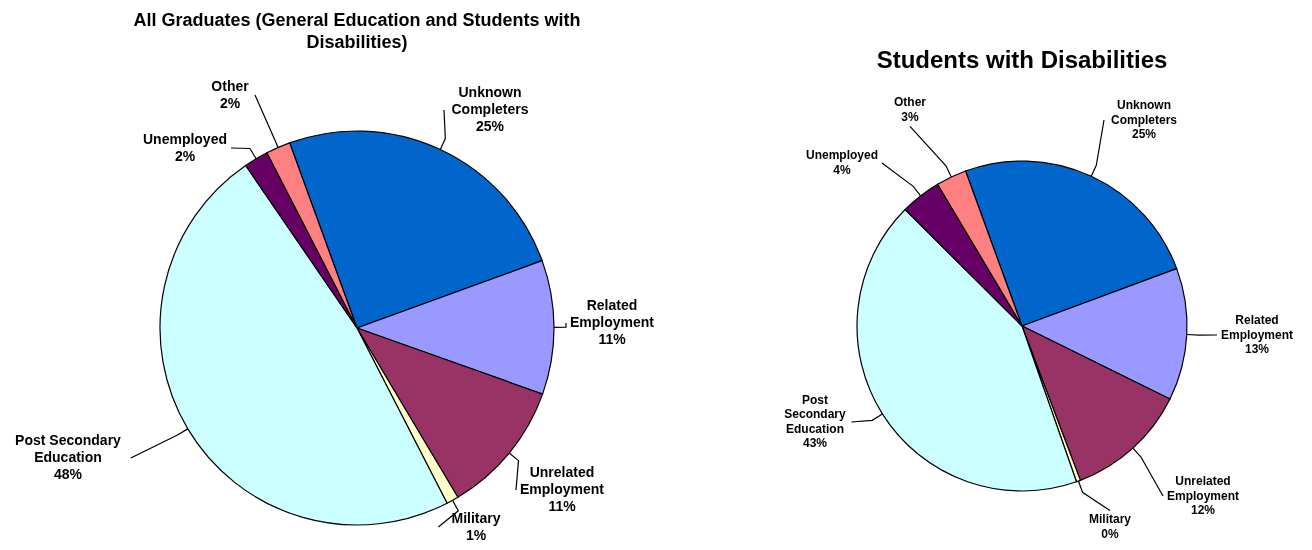 Image resolution: width=1312 pixels, height=550 pixels. What do you see at coordinates (1203, 510) in the screenshot?
I see `data-label: 12%` at bounding box center [1203, 510].